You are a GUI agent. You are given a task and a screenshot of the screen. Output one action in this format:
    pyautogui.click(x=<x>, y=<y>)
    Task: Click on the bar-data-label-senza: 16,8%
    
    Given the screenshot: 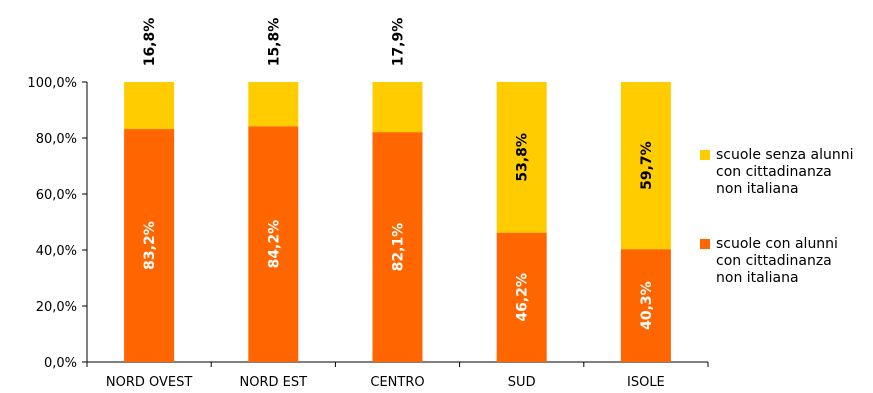 What is the action you would take?
    pyautogui.click(x=150, y=42)
    